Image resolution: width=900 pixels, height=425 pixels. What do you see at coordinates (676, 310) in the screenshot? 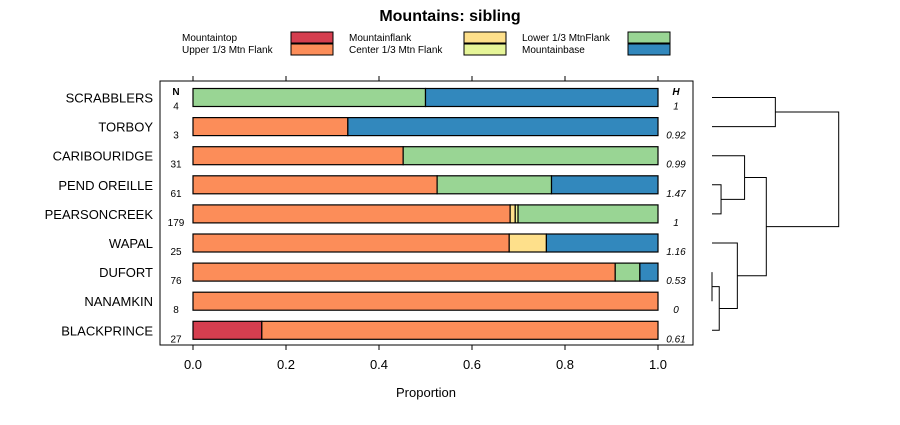
I see `h-value: 0` at bounding box center [676, 310].